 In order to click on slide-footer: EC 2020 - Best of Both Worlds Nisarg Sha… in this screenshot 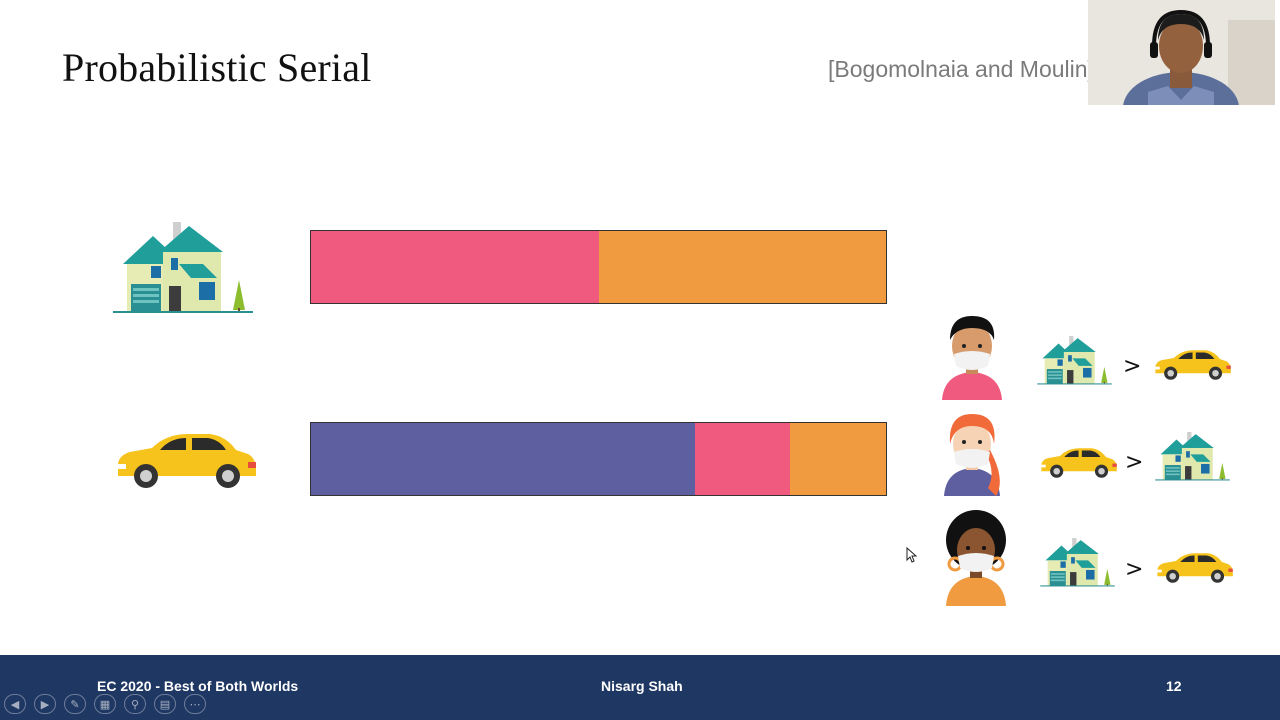, I will do `click(640, 687)`.